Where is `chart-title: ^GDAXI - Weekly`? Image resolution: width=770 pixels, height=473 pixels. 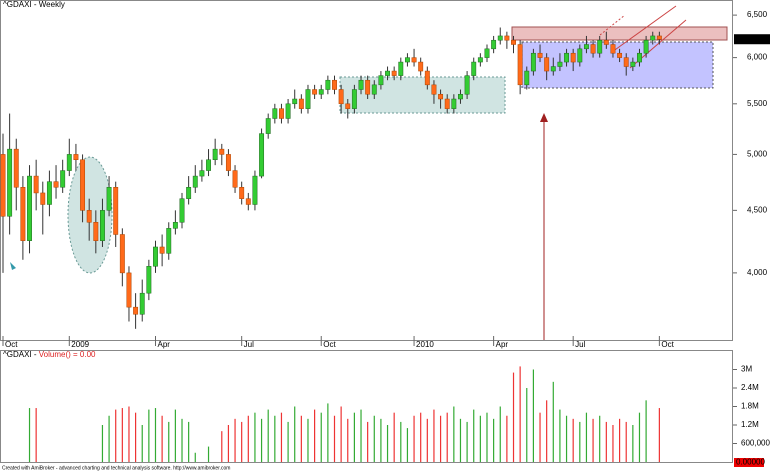
chart-title: ^GDAXI - Weekly is located at coordinates (34, 4).